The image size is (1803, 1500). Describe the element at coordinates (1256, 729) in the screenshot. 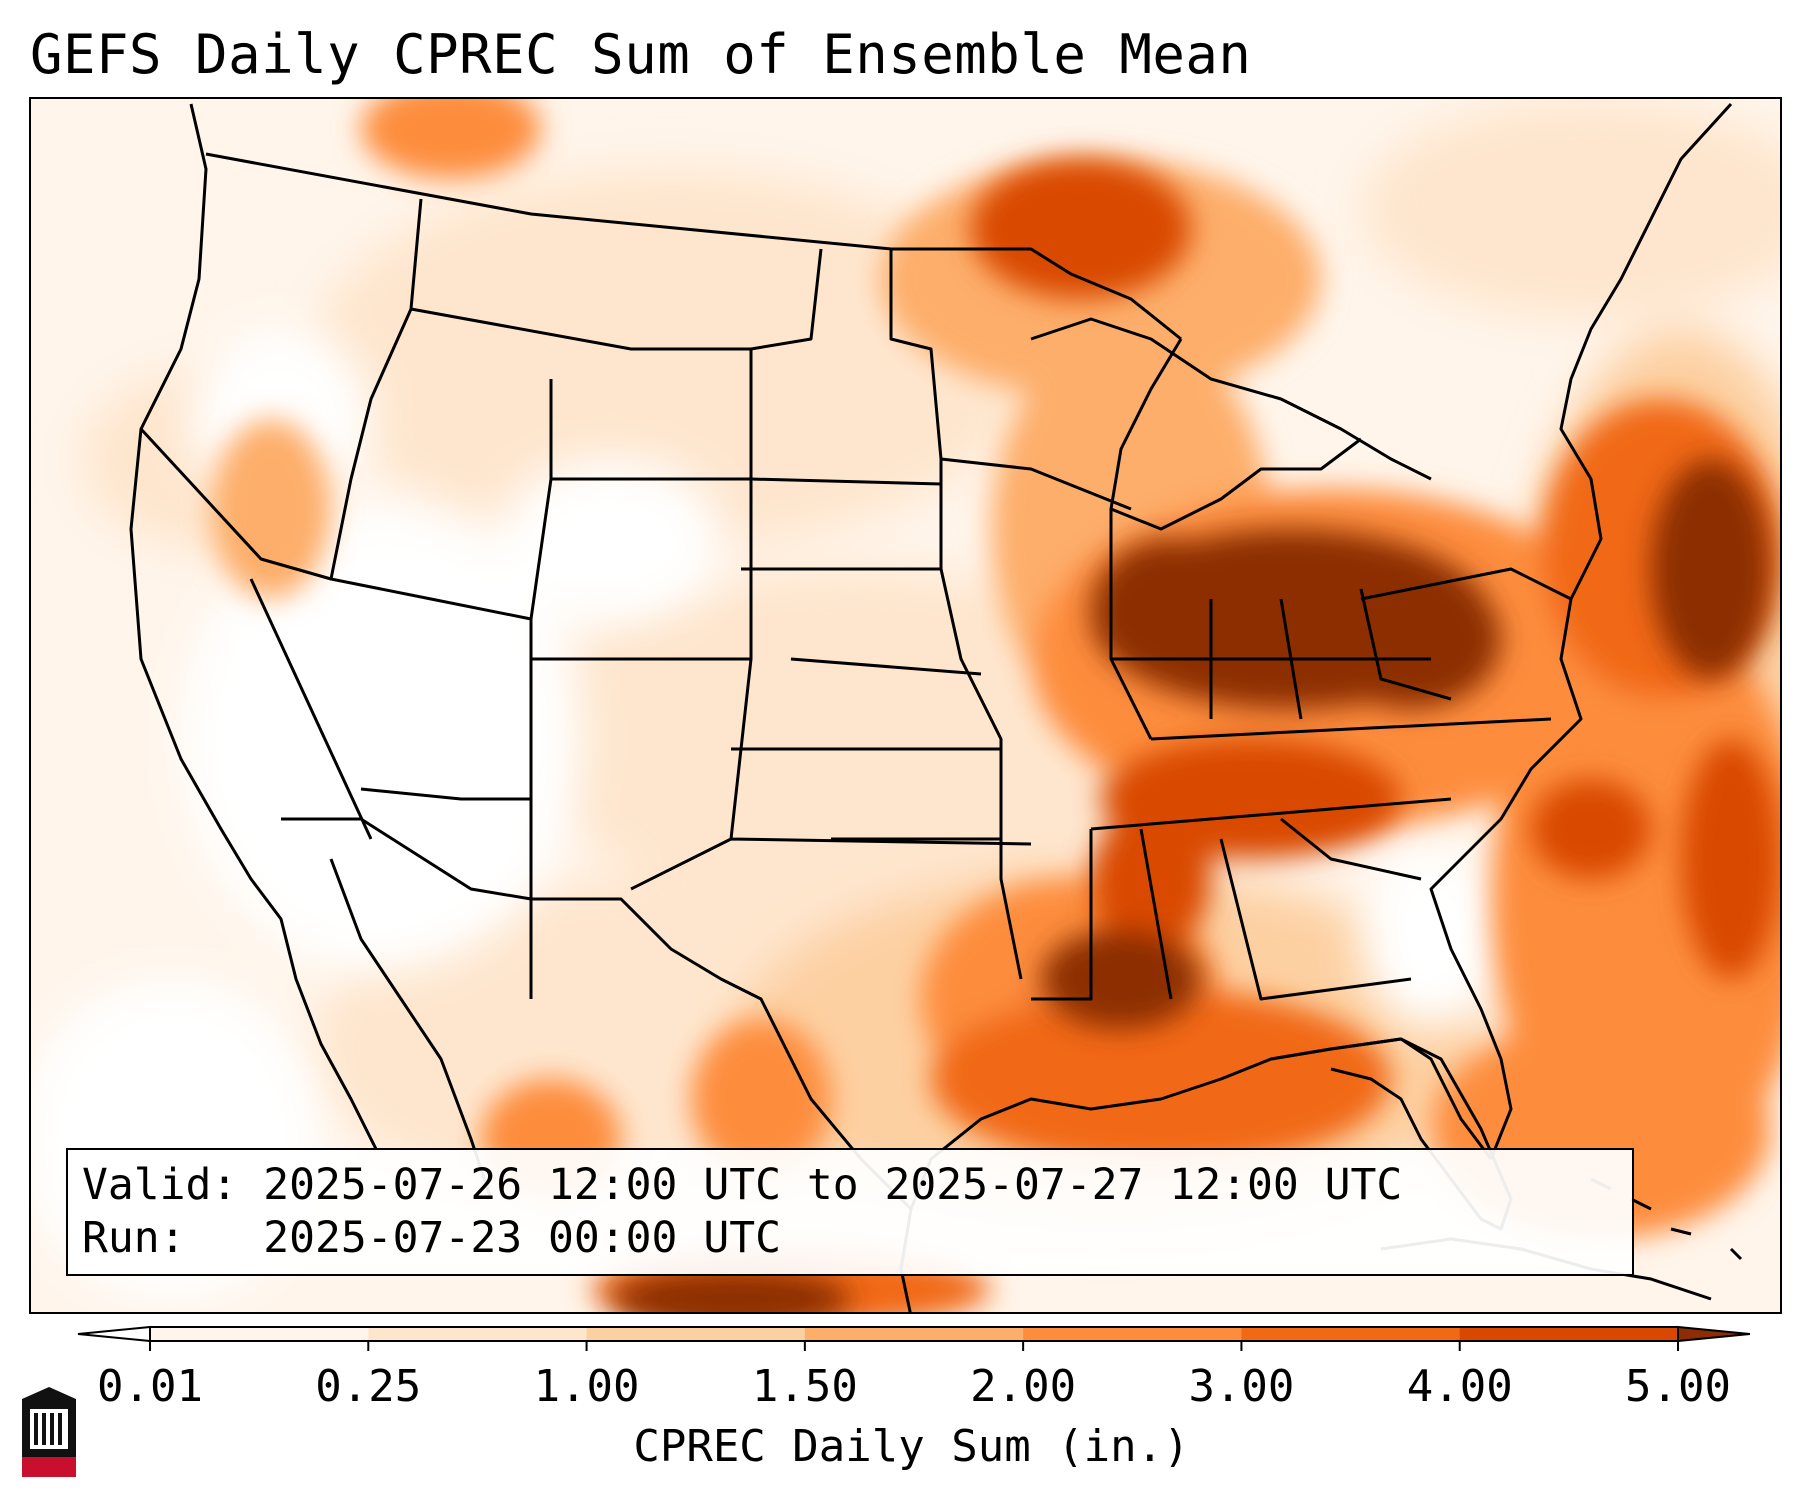

I see `state-lines-east` at that location.